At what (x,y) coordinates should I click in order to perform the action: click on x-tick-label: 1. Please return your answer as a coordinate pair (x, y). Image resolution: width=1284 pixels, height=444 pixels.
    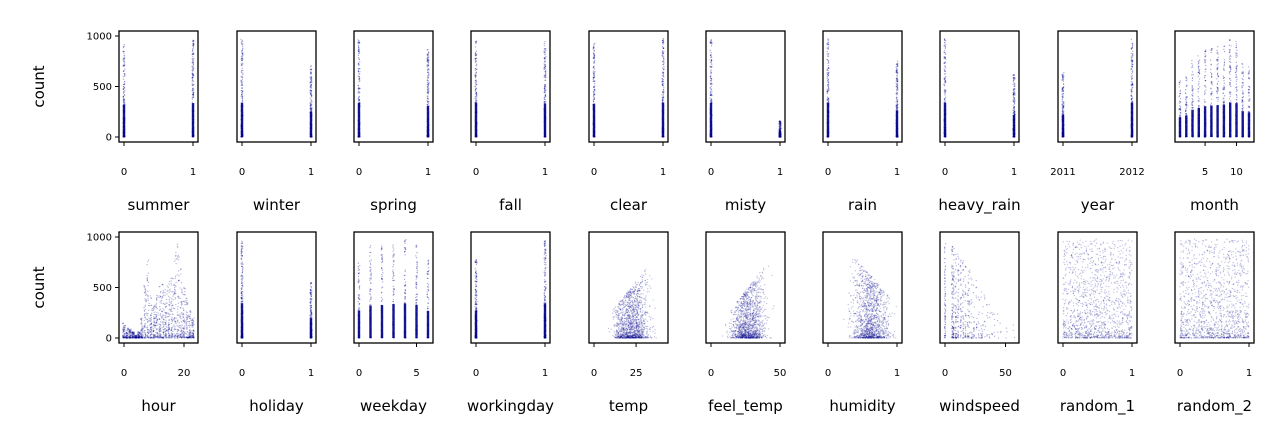
    Looking at the image, I should click on (311, 172).